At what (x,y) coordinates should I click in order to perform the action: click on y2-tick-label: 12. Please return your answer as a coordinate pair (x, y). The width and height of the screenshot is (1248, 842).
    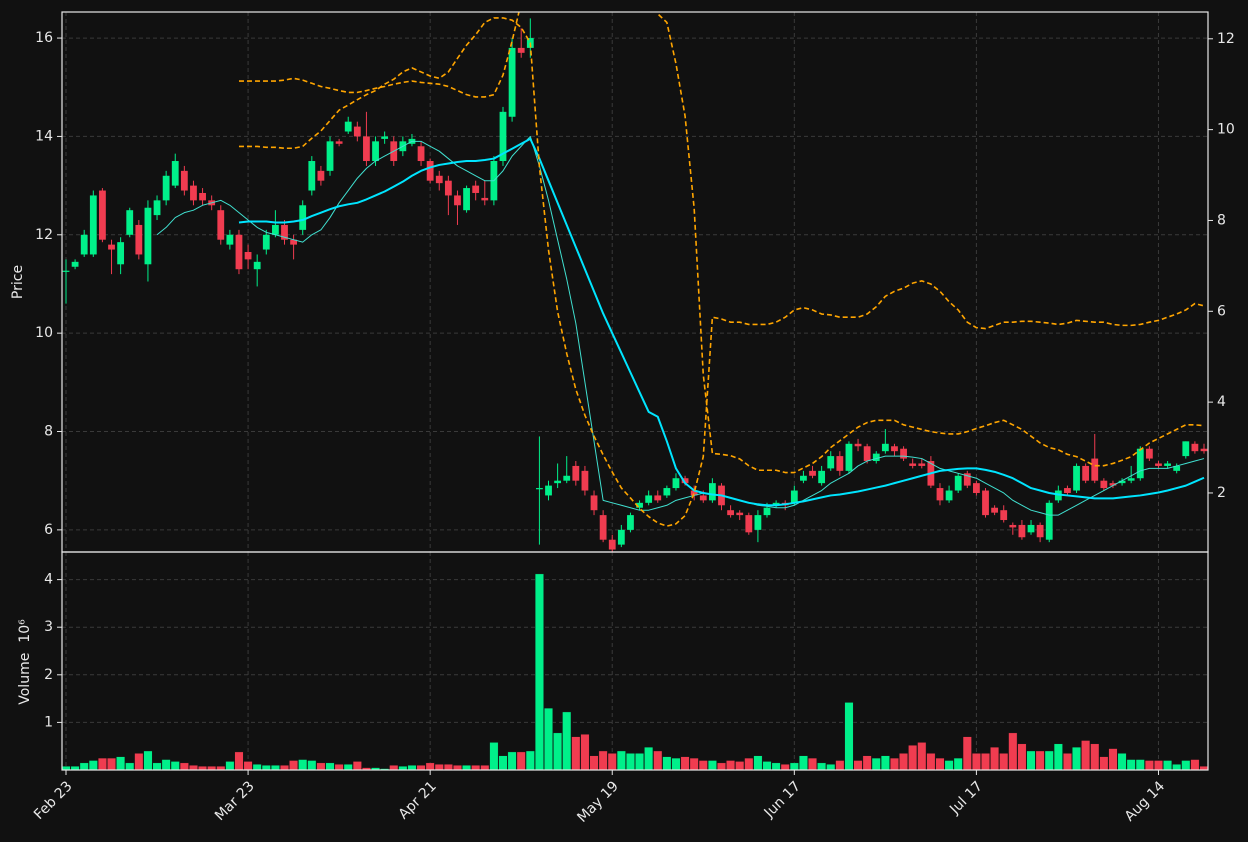
    Looking at the image, I should click on (1226, 39).